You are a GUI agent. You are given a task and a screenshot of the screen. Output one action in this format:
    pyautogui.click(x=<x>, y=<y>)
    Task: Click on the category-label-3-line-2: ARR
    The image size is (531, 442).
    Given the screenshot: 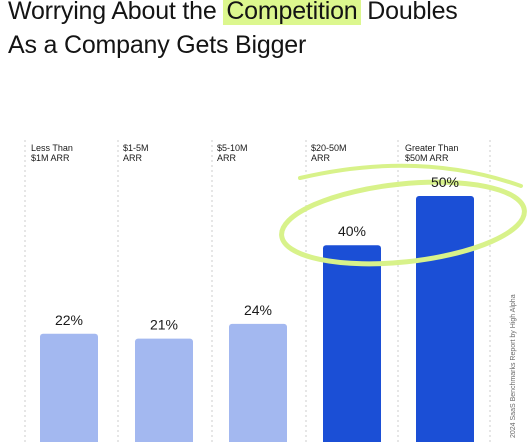 What is the action you would take?
    pyautogui.click(x=321, y=158)
    